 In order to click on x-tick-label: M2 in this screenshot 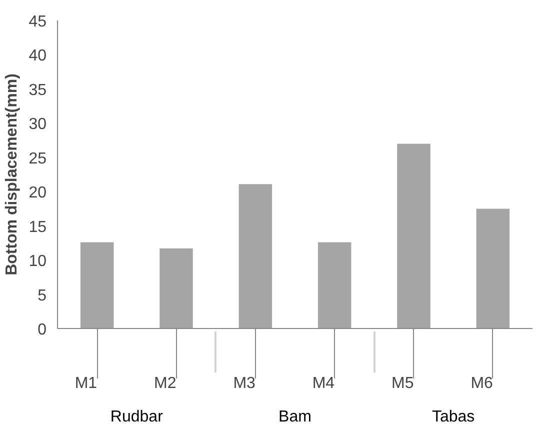, I will do `click(165, 383)`.